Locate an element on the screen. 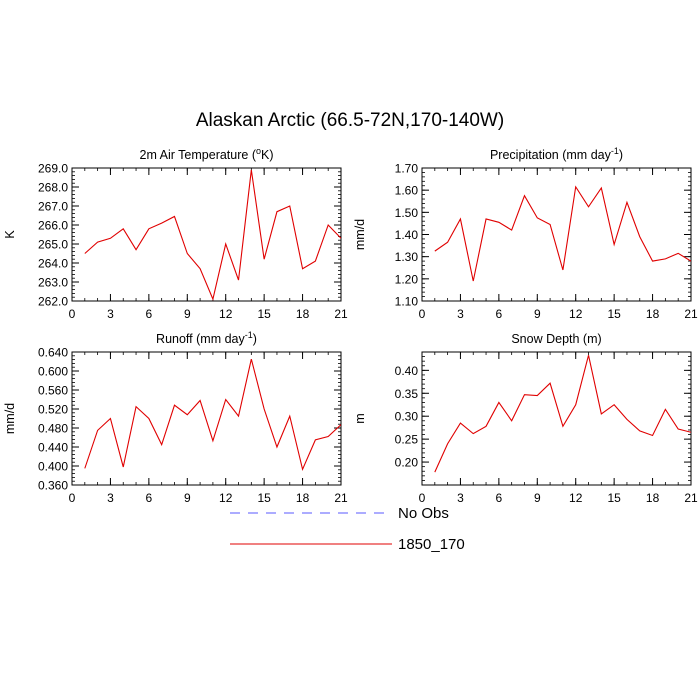  runoff-x-tick-label: 15 is located at coordinates (264, 498).